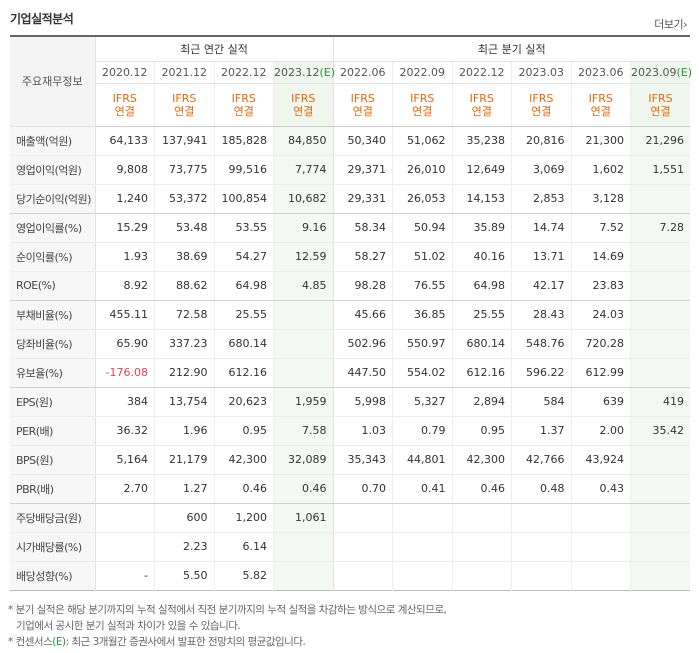  Describe the element at coordinates (124, 170) in the screenshot. I see `table-cell: 9,808` at that location.